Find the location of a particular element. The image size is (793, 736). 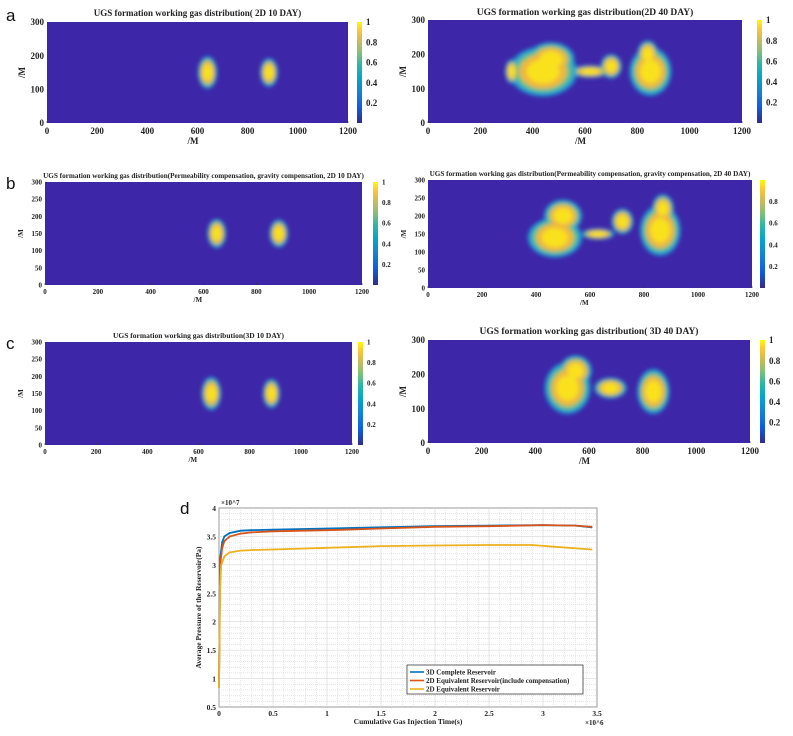

y-tick-label: 1.5 is located at coordinates (212, 650).